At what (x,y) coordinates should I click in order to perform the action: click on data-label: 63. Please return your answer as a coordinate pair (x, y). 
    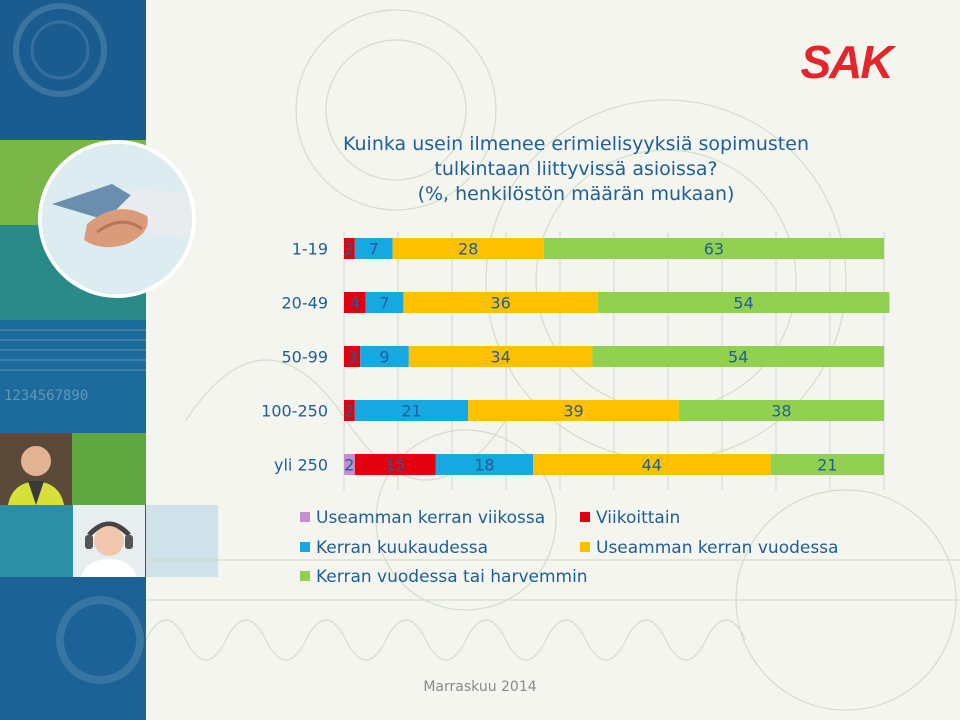
    Looking at the image, I should click on (714, 249).